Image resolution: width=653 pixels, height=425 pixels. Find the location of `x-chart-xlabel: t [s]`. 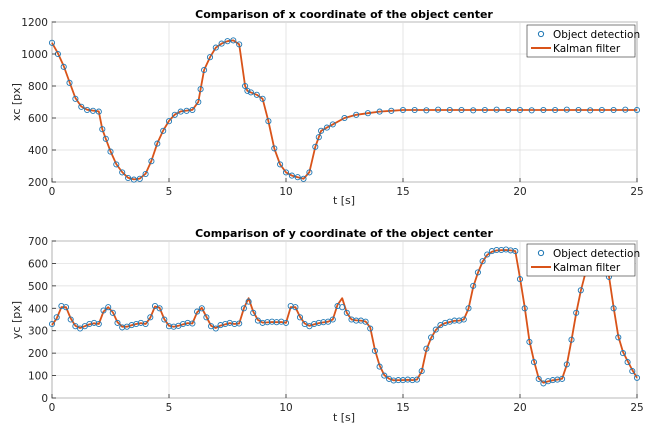

x-chart-xlabel: t [s] is located at coordinates (344, 200).